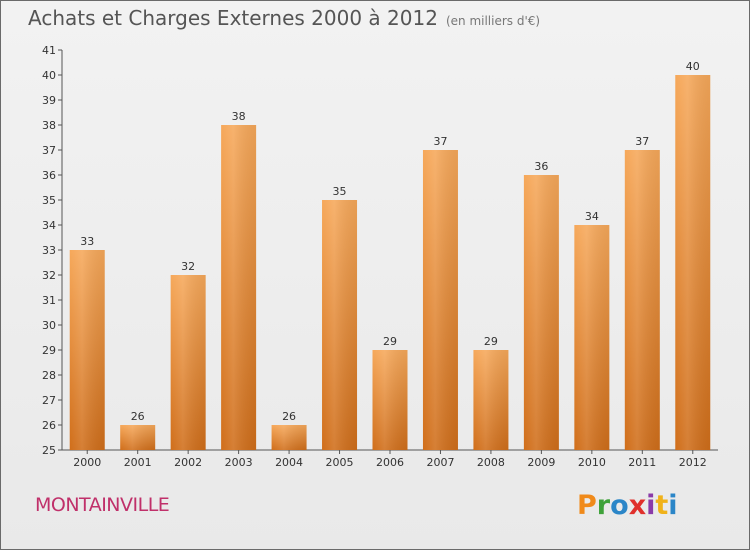 The height and width of the screenshot is (550, 750). What do you see at coordinates (541, 462) in the screenshot?
I see `x-tick-label: 2009` at bounding box center [541, 462].